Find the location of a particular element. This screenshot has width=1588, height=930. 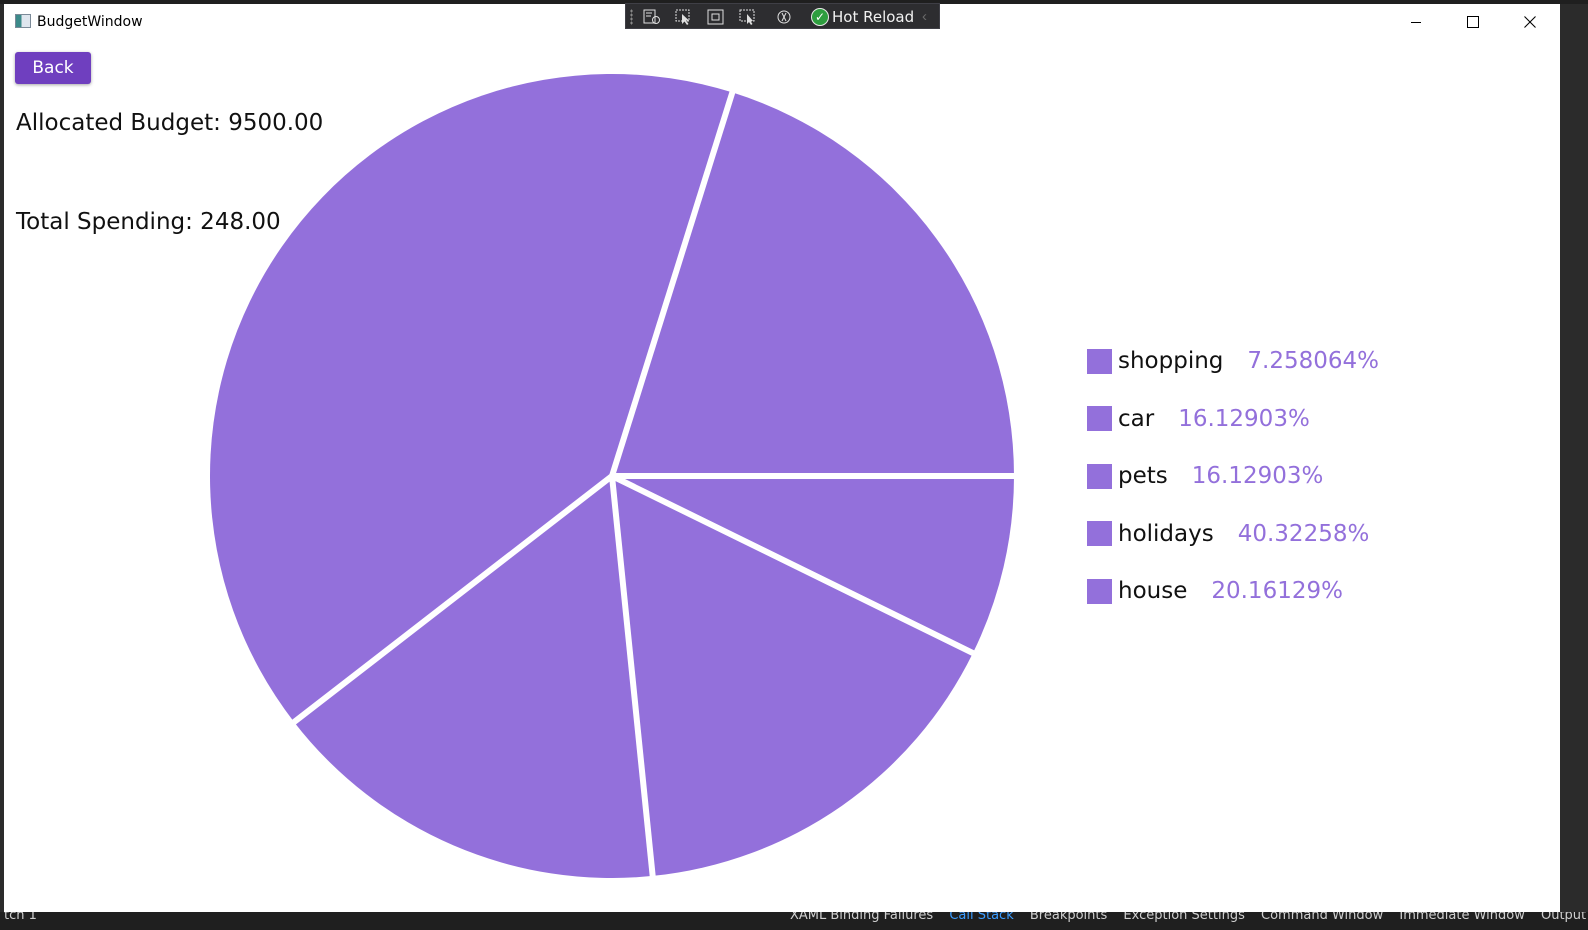

ide-tab-breakpoints: Breakpoints is located at coordinates (1068, 917).